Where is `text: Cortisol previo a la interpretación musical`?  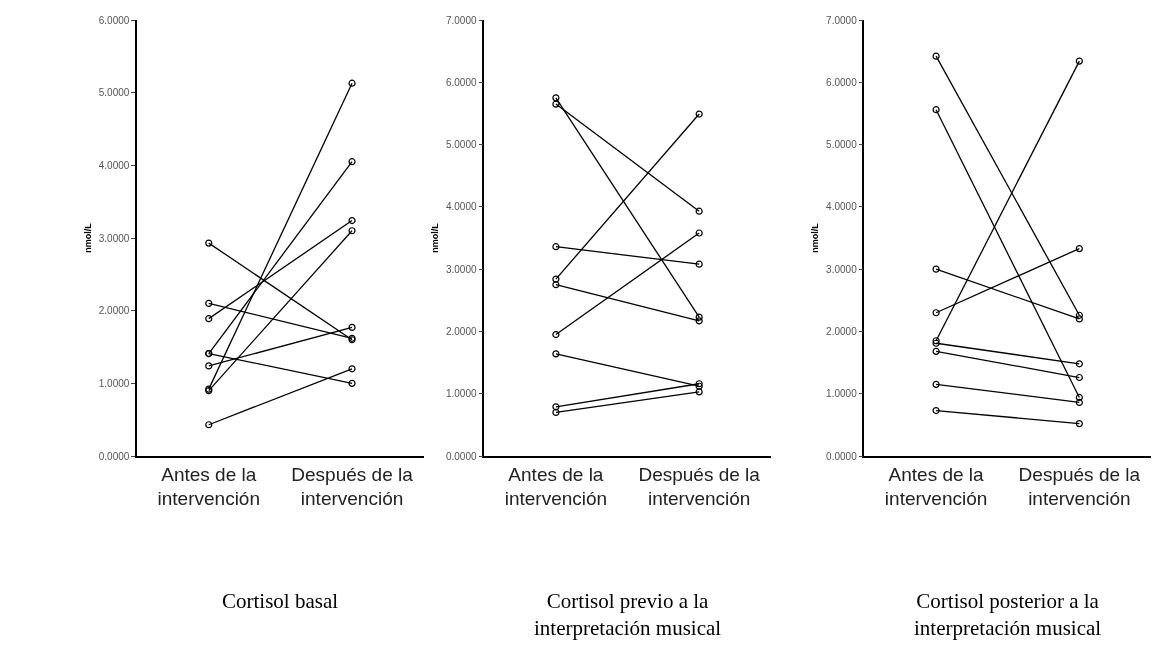 text: Cortisol previo a la interpretación musical is located at coordinates (628, 615).